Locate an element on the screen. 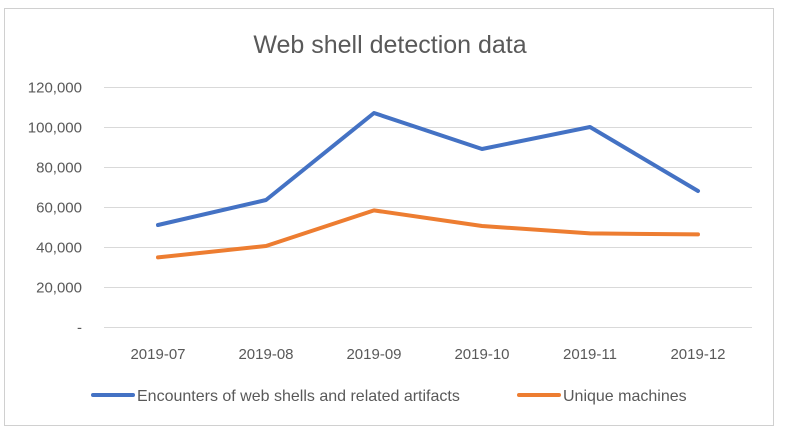  y-axis-ticks: - 20,000 40,000 60,000 80,000 100,000 120,000 is located at coordinates (55, 208).